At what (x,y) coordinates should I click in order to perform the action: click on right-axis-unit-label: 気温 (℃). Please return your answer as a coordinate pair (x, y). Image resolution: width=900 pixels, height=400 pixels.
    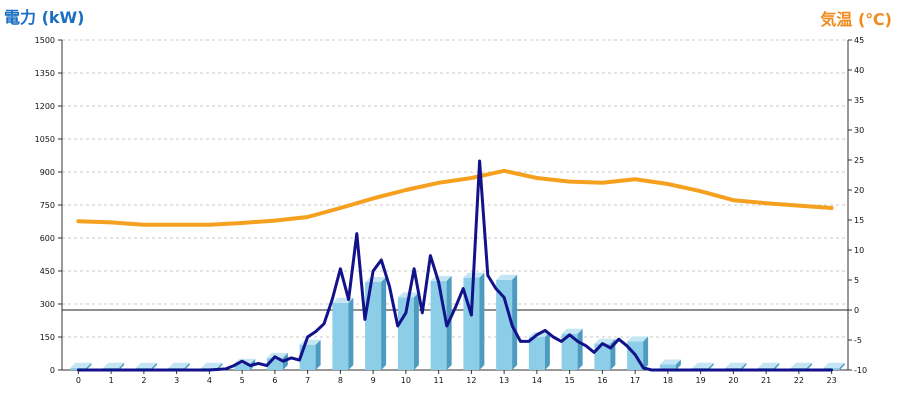
    Looking at the image, I should click on (856, 19).